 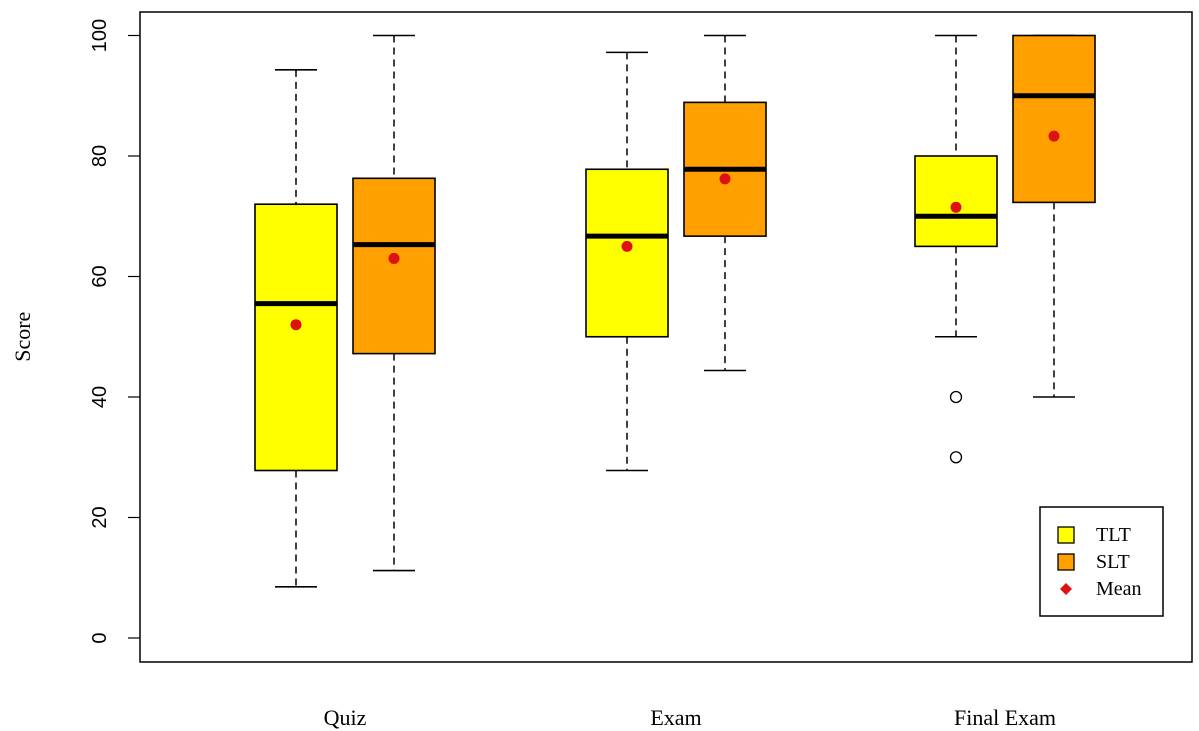 I want to click on legend-item-slt: SLT, so click(x=1093, y=562).